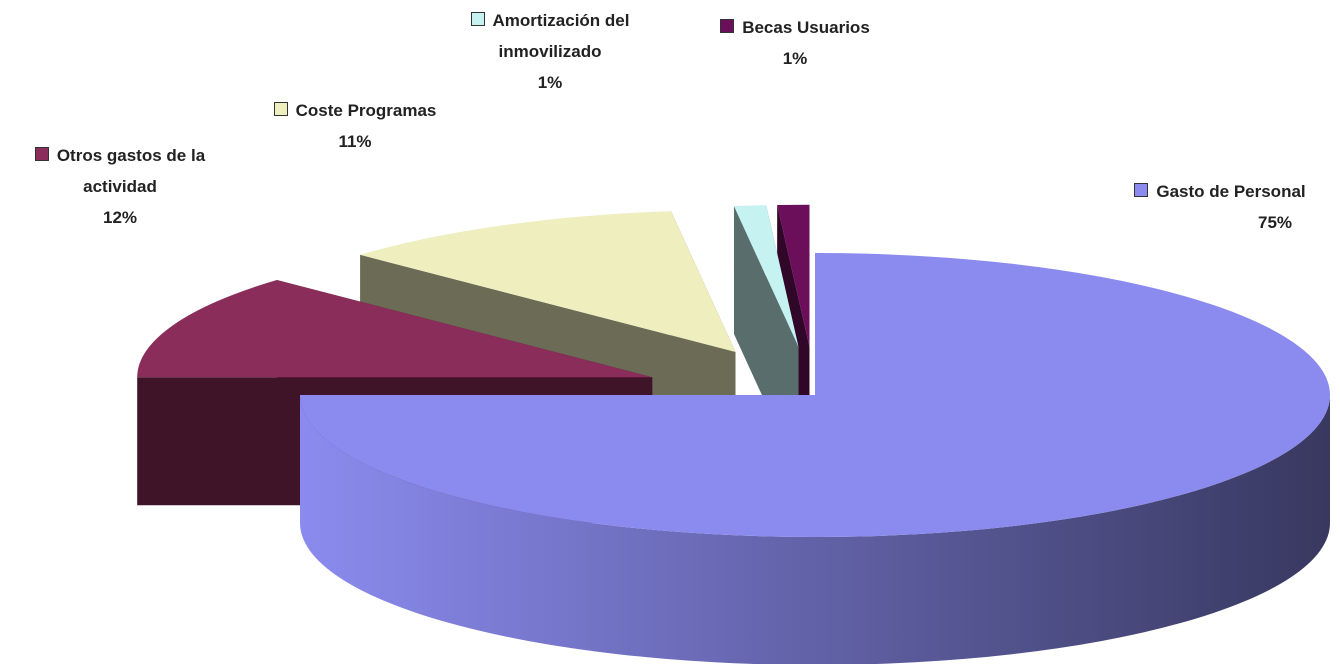  Describe the element at coordinates (561, 36) in the screenshot. I see `category-label: Amortización del inmovilizado` at that location.